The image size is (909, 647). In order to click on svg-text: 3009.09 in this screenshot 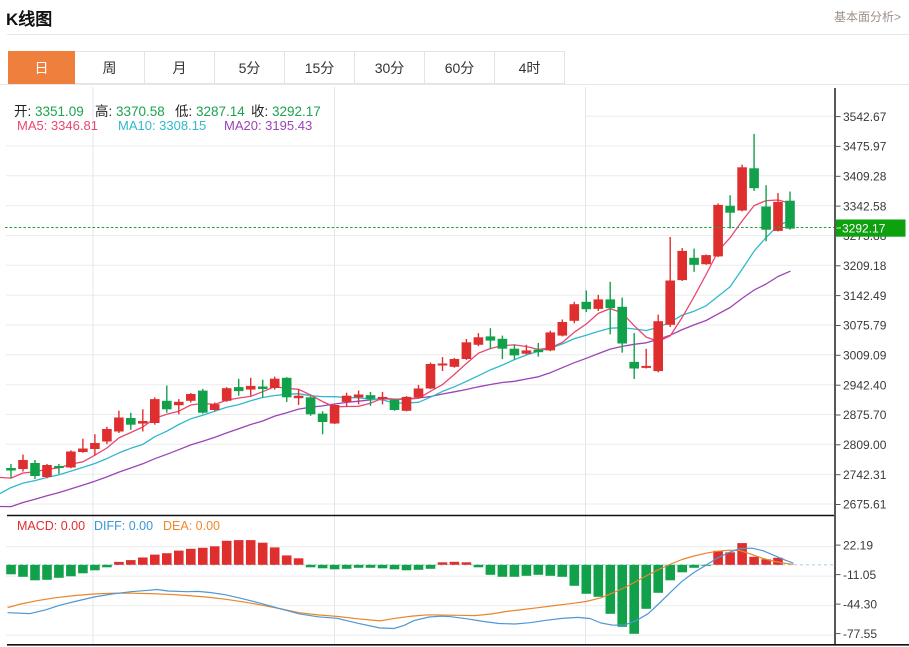, I will do `click(865, 356)`.